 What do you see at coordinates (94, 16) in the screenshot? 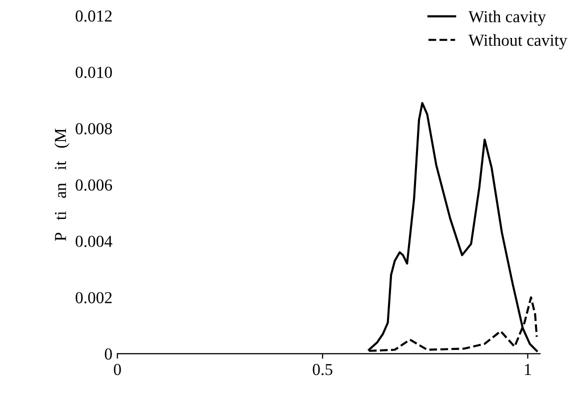
I see `y-tick-label: 0.012` at bounding box center [94, 16].